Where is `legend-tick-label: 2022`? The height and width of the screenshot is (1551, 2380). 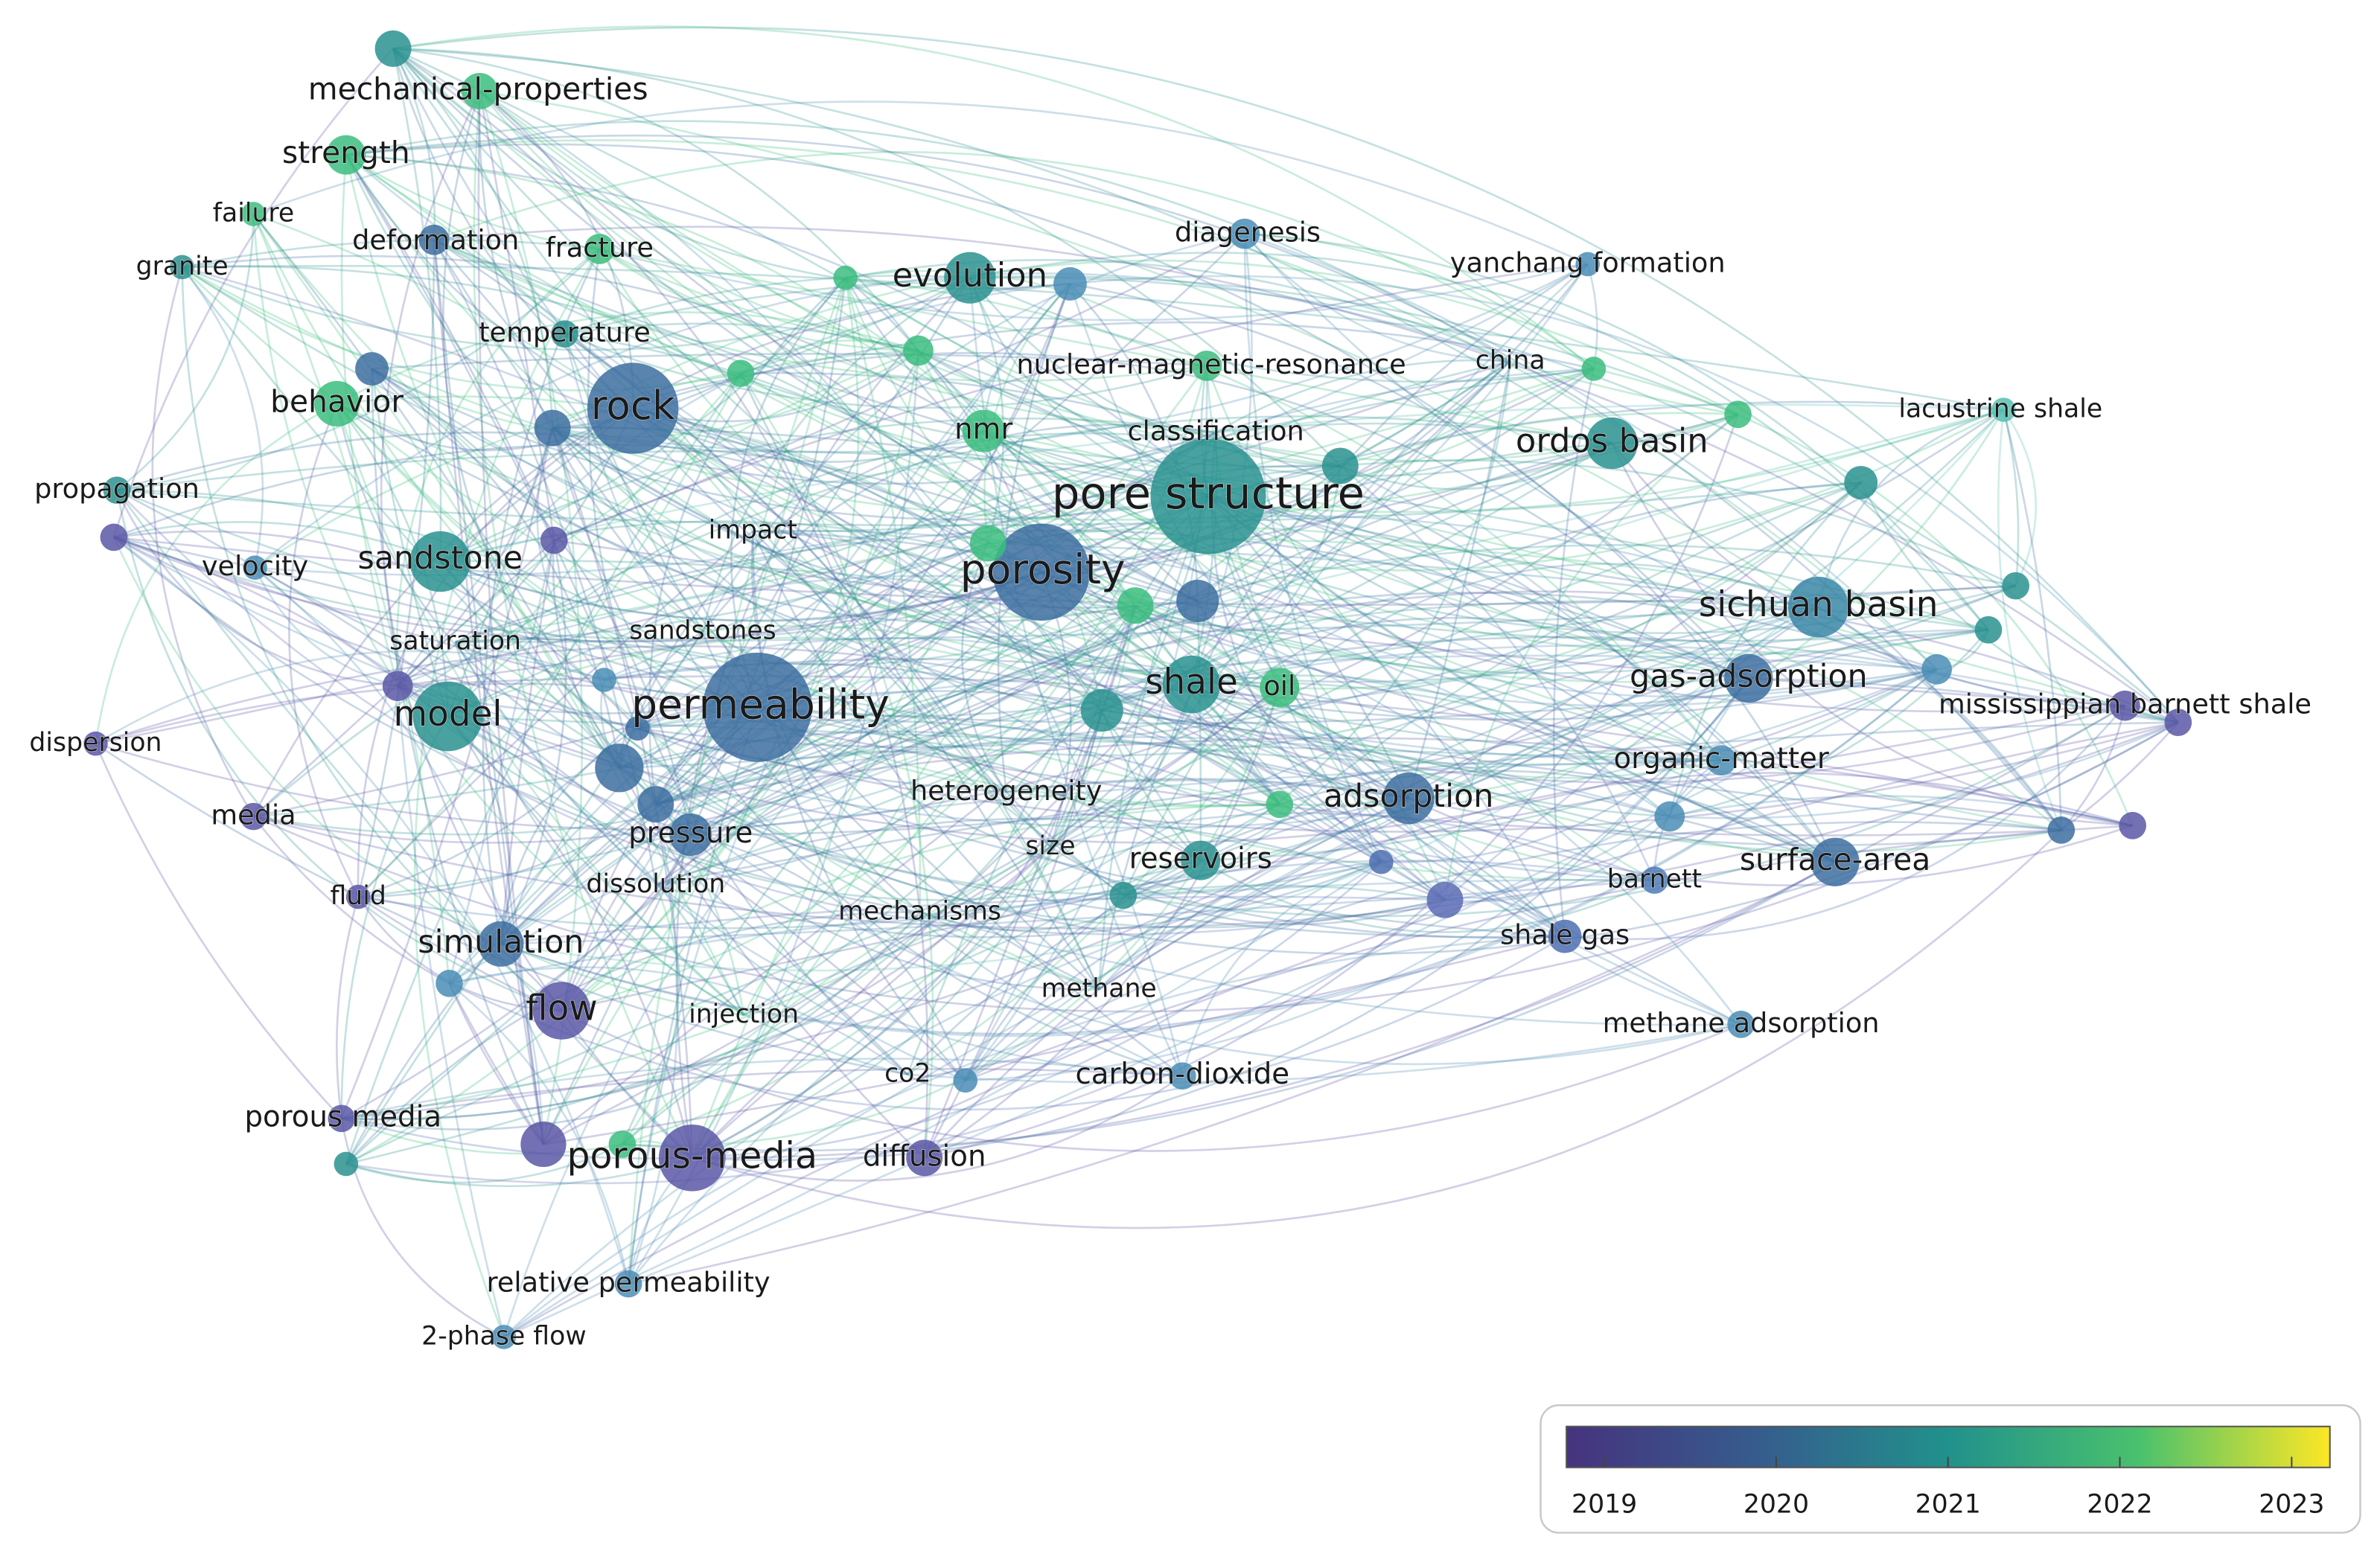
legend-tick-label: 2022 is located at coordinates (2119, 1505).